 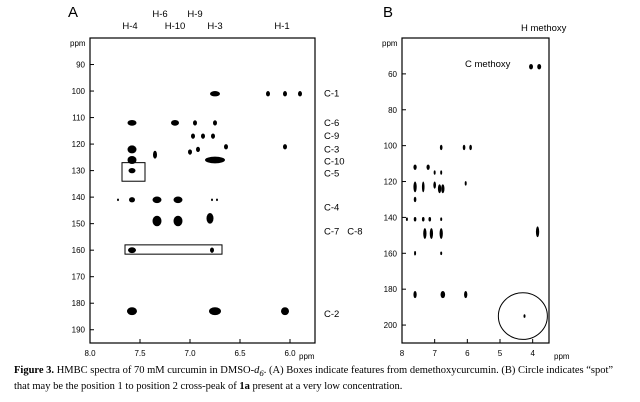 I want to click on x-tick-label: 5, so click(x=500, y=353).